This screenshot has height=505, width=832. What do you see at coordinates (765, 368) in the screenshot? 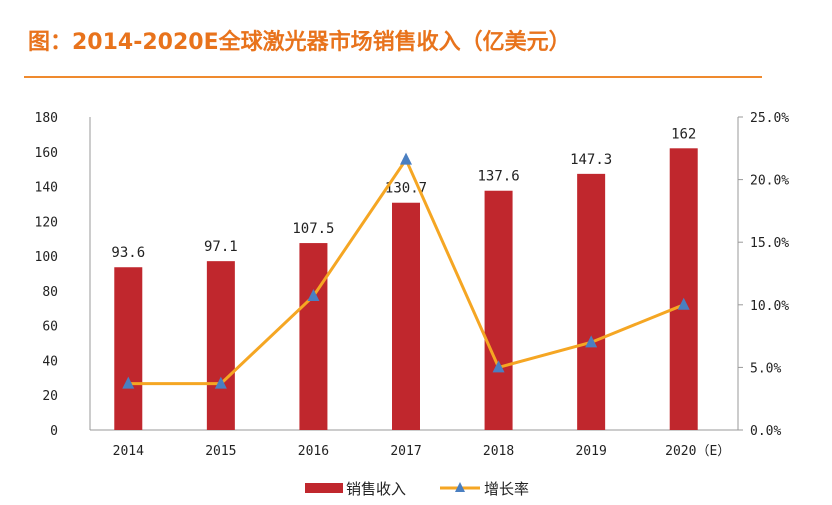
I see `right-tick-label: 5.0%` at bounding box center [765, 368].